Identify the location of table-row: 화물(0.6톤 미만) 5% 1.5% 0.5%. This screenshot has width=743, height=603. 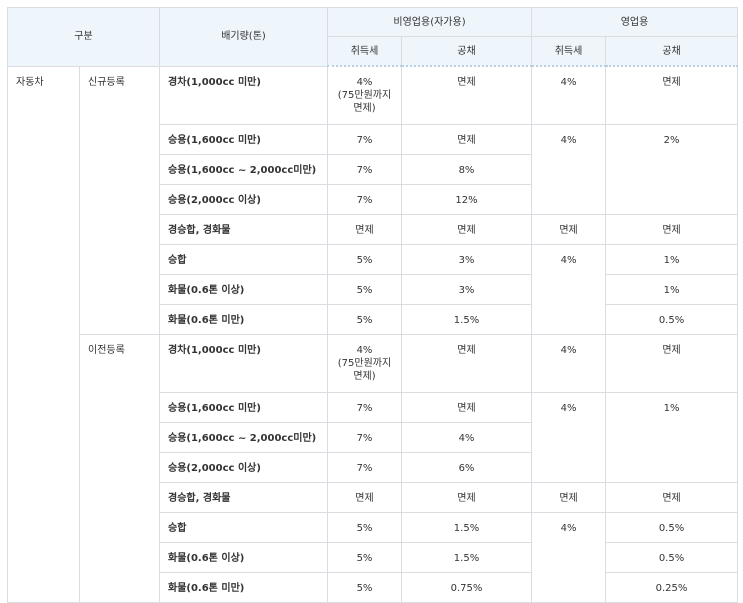
(373, 319).